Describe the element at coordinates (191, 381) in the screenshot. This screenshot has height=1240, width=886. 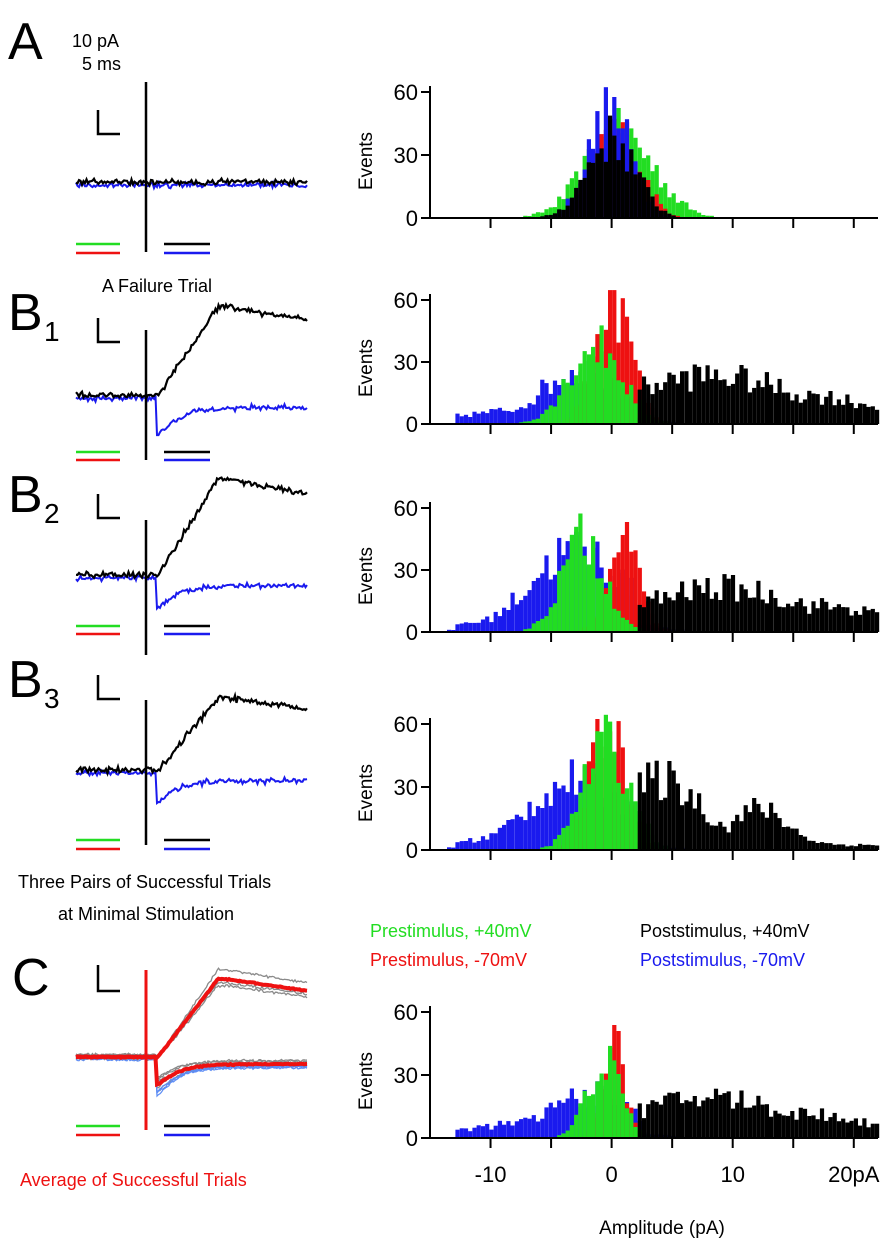
I see `trace-panel-B1` at that location.